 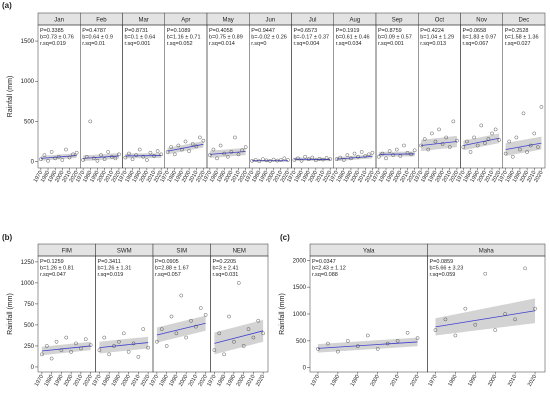 What do you see at coordinates (355, 21) in the screenshot?
I see `strip-label: Aug` at bounding box center [355, 21].